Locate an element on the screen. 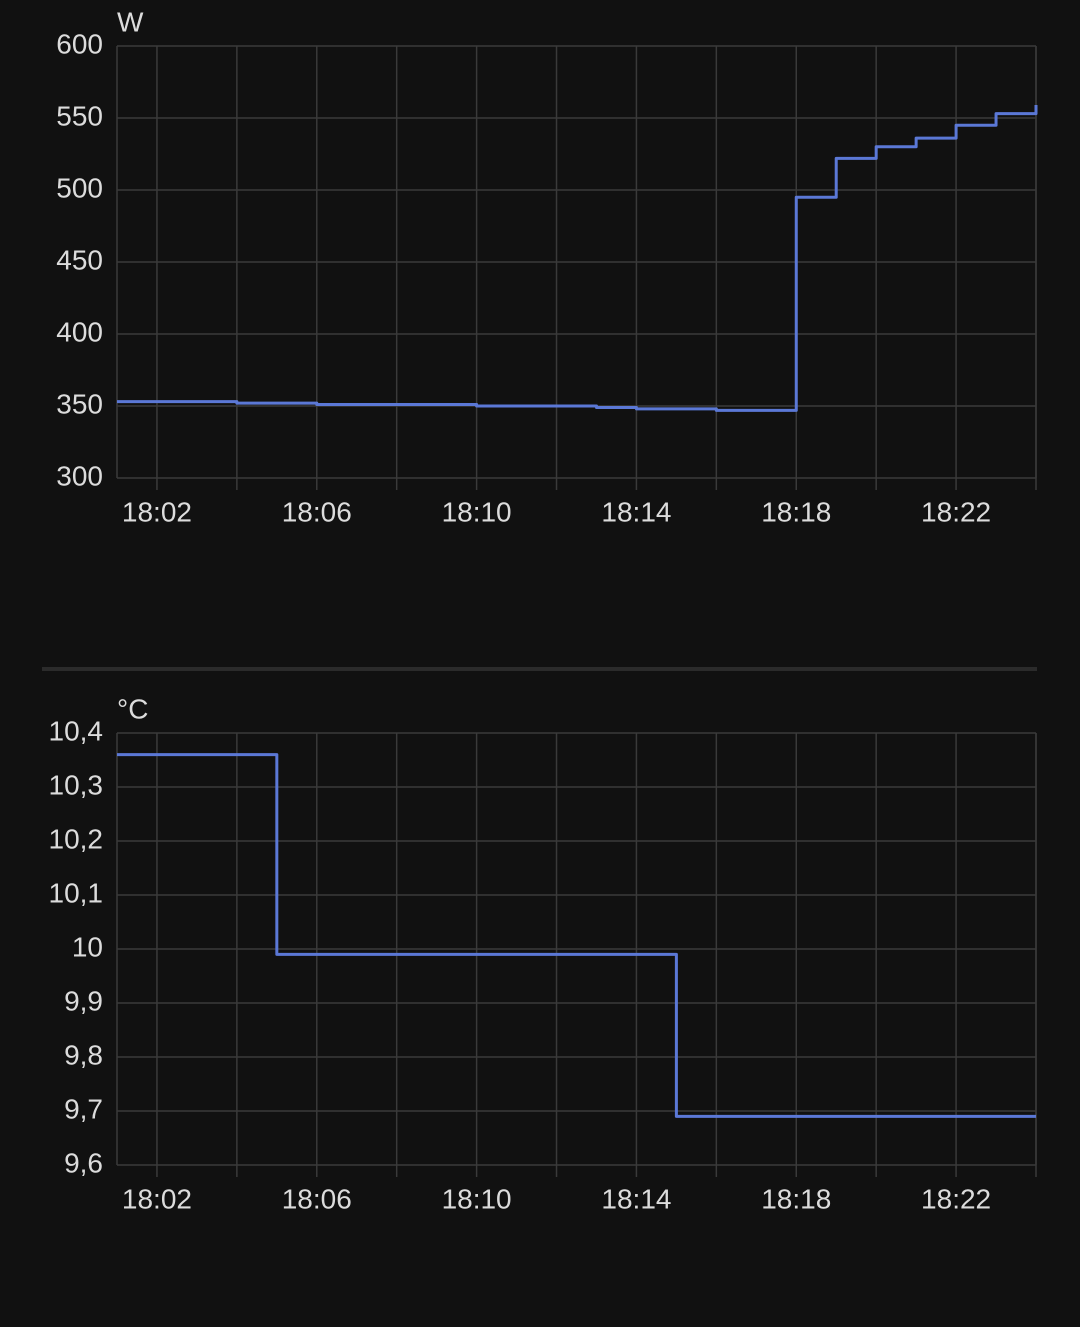  y-tick-label: 450 is located at coordinates (79, 259).